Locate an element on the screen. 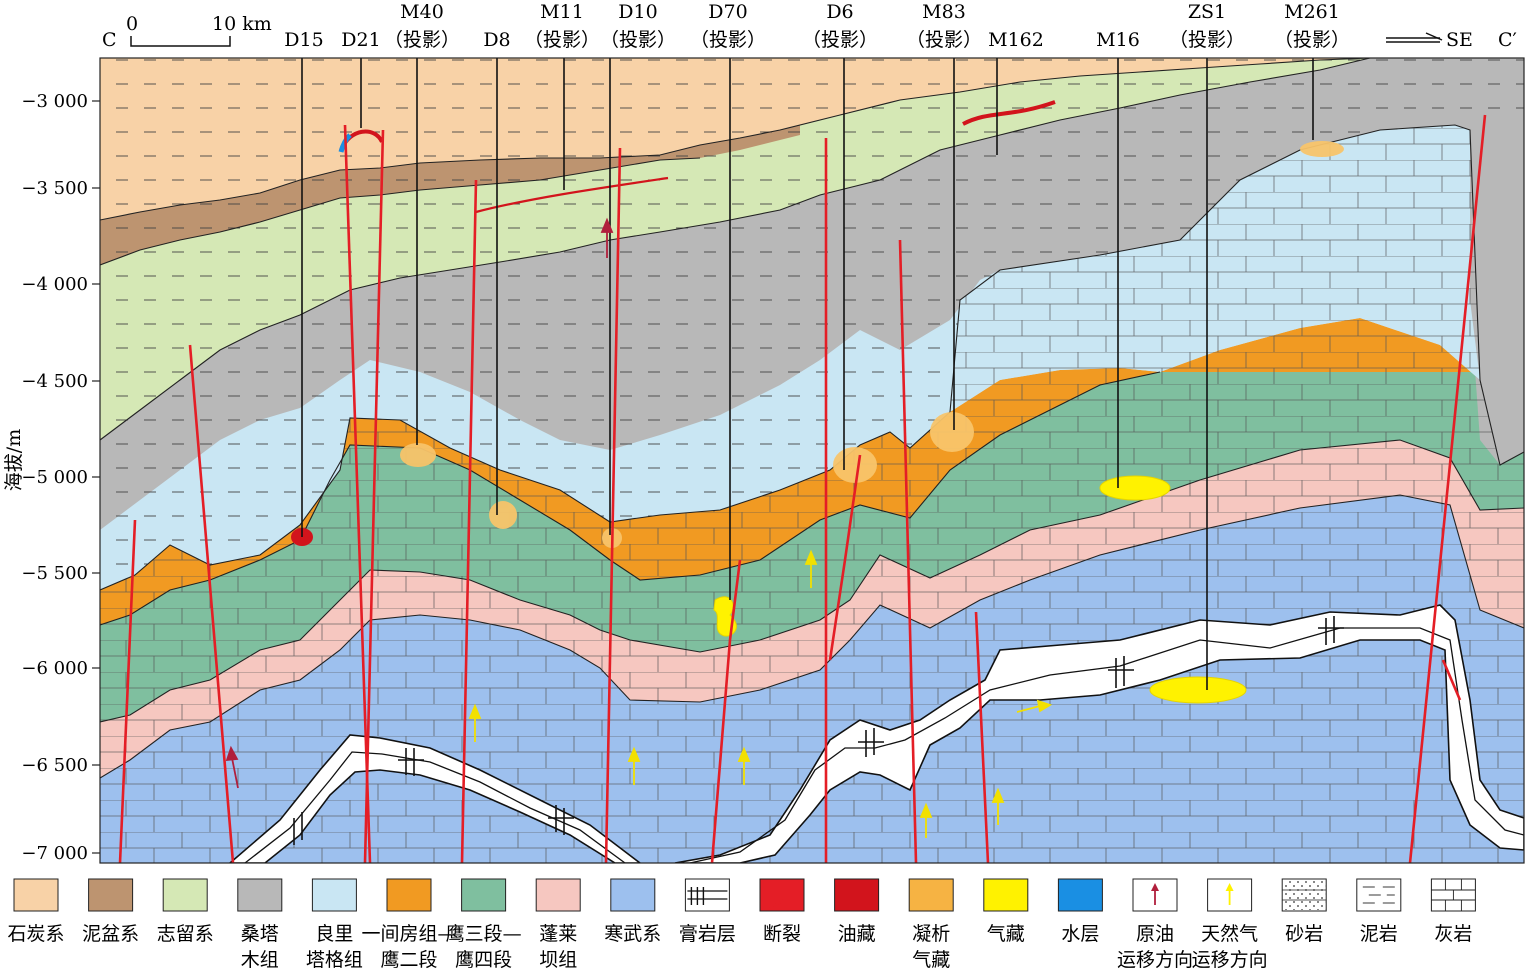  legend-label: 泥盆系 is located at coordinates (110, 934).